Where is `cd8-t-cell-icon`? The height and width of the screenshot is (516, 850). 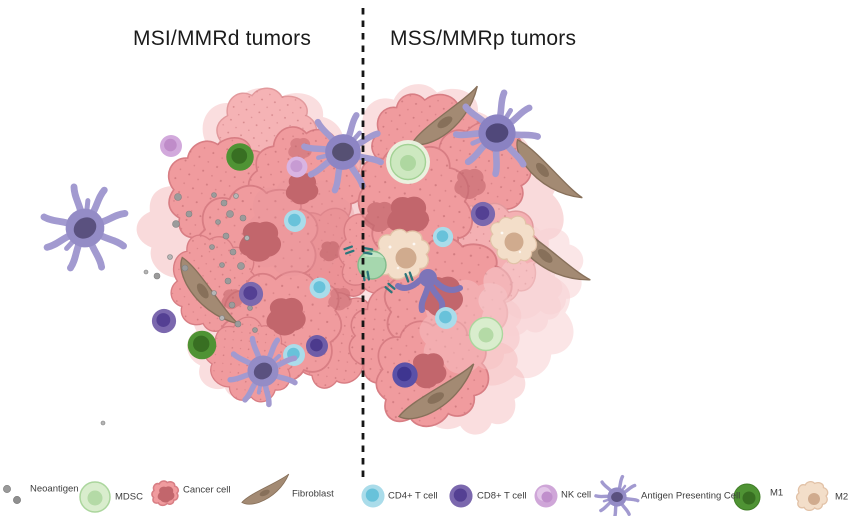 cd8-t-cell-icon is located at coordinates (461, 496).